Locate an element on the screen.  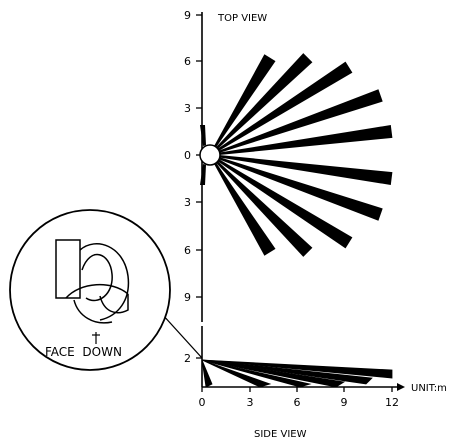
side-view-arrowhead is located at coordinates (401, 387).